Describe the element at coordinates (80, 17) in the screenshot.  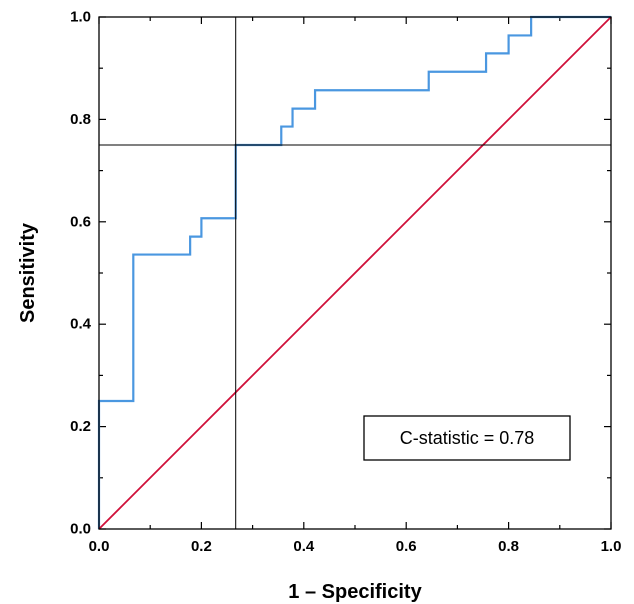
I see `y-tick-label: 1.0` at that location.